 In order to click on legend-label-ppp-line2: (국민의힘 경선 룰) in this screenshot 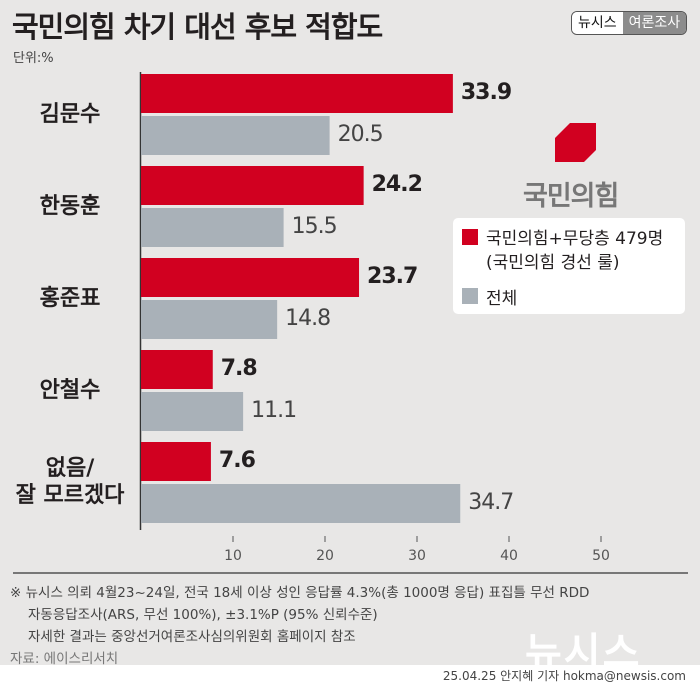, I will do `click(553, 263)`.